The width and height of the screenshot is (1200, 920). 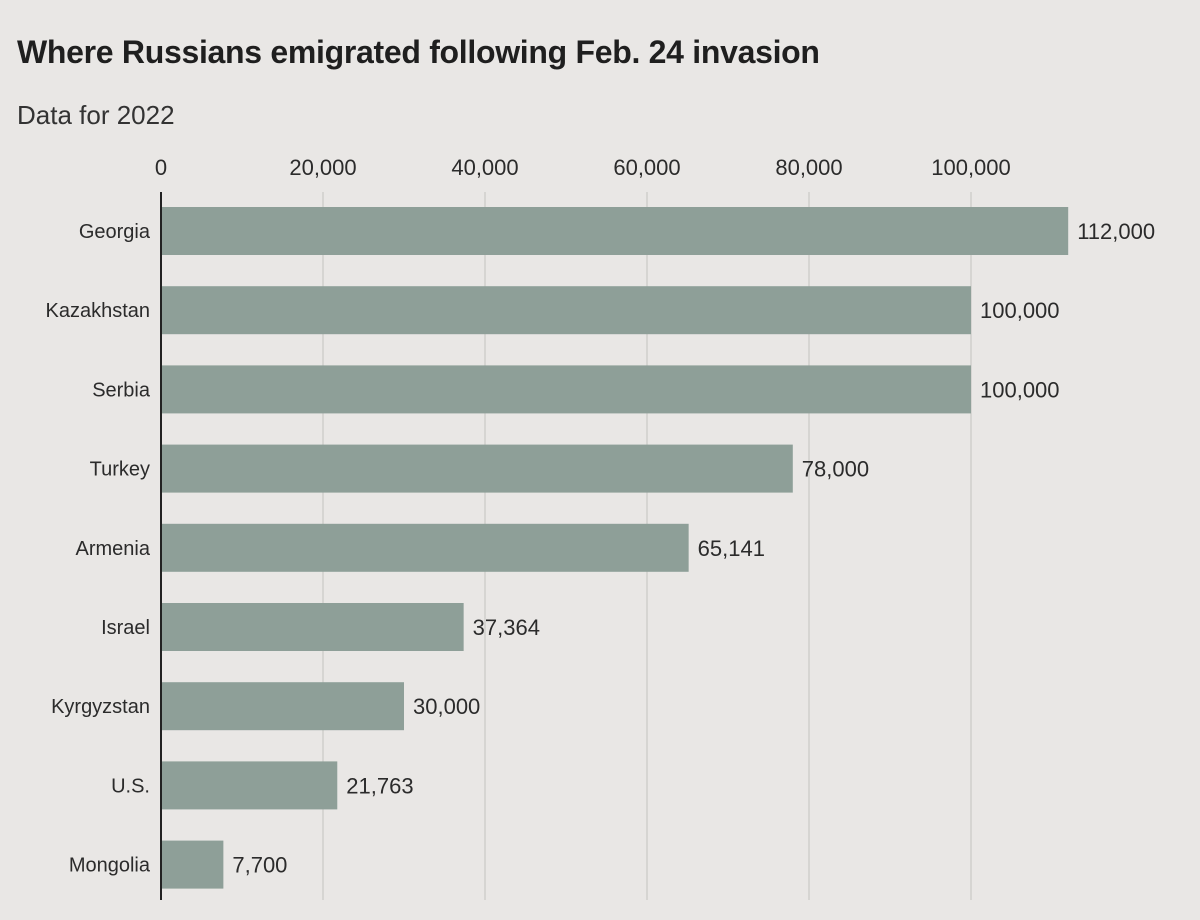 I want to click on category-label: Armenia, so click(x=113, y=549).